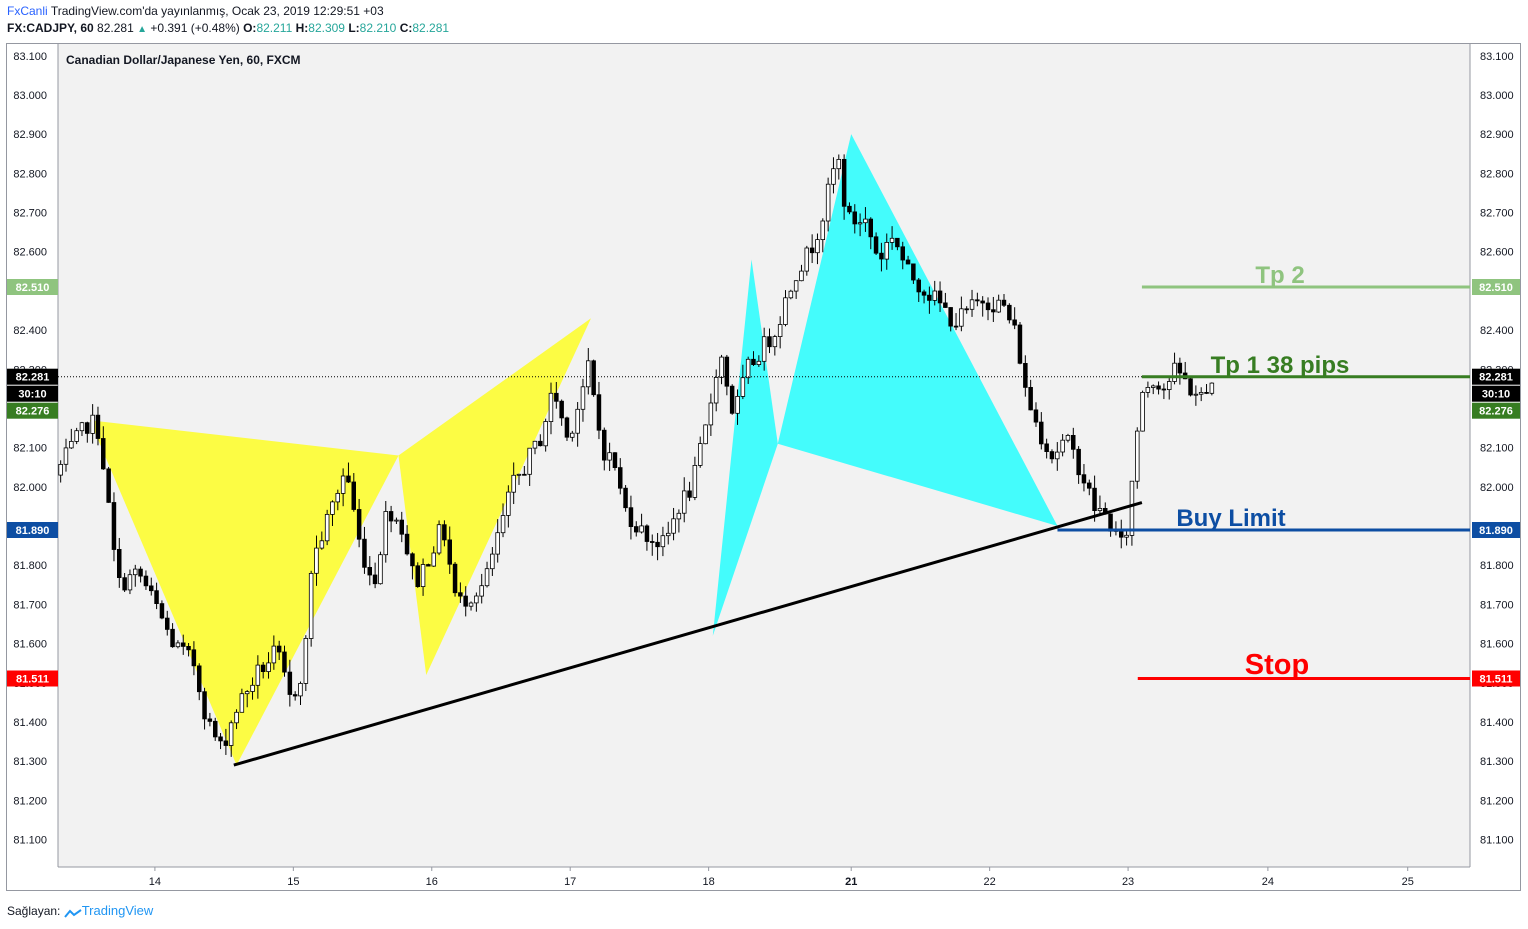 The height and width of the screenshot is (929, 1528). Describe the element at coordinates (1496, 678) in the screenshot. I see `right-stop-badge-bg` at that location.